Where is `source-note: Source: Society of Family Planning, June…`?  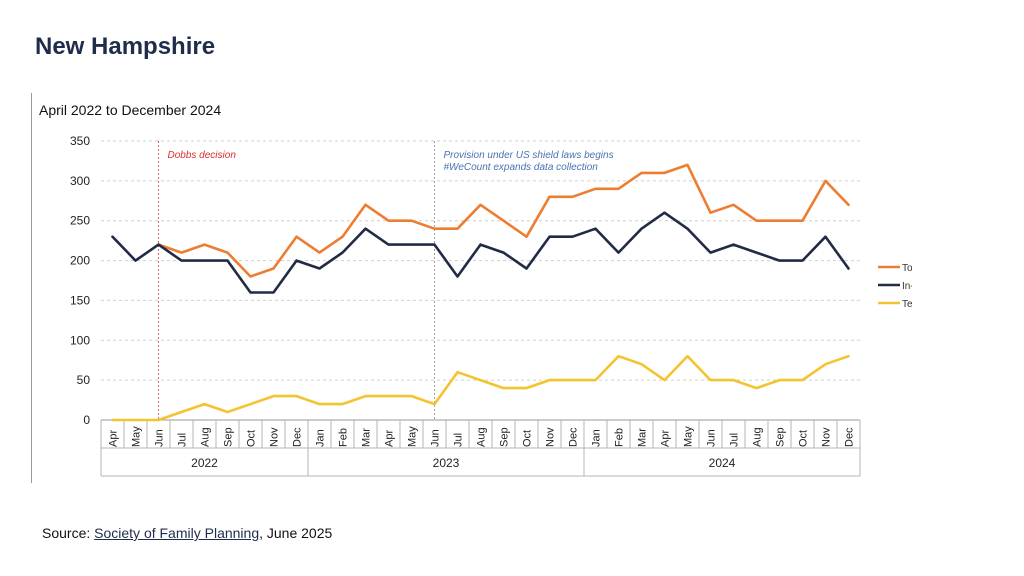
source-note: Source: Society of Family Planning, June… is located at coordinates (187, 533).